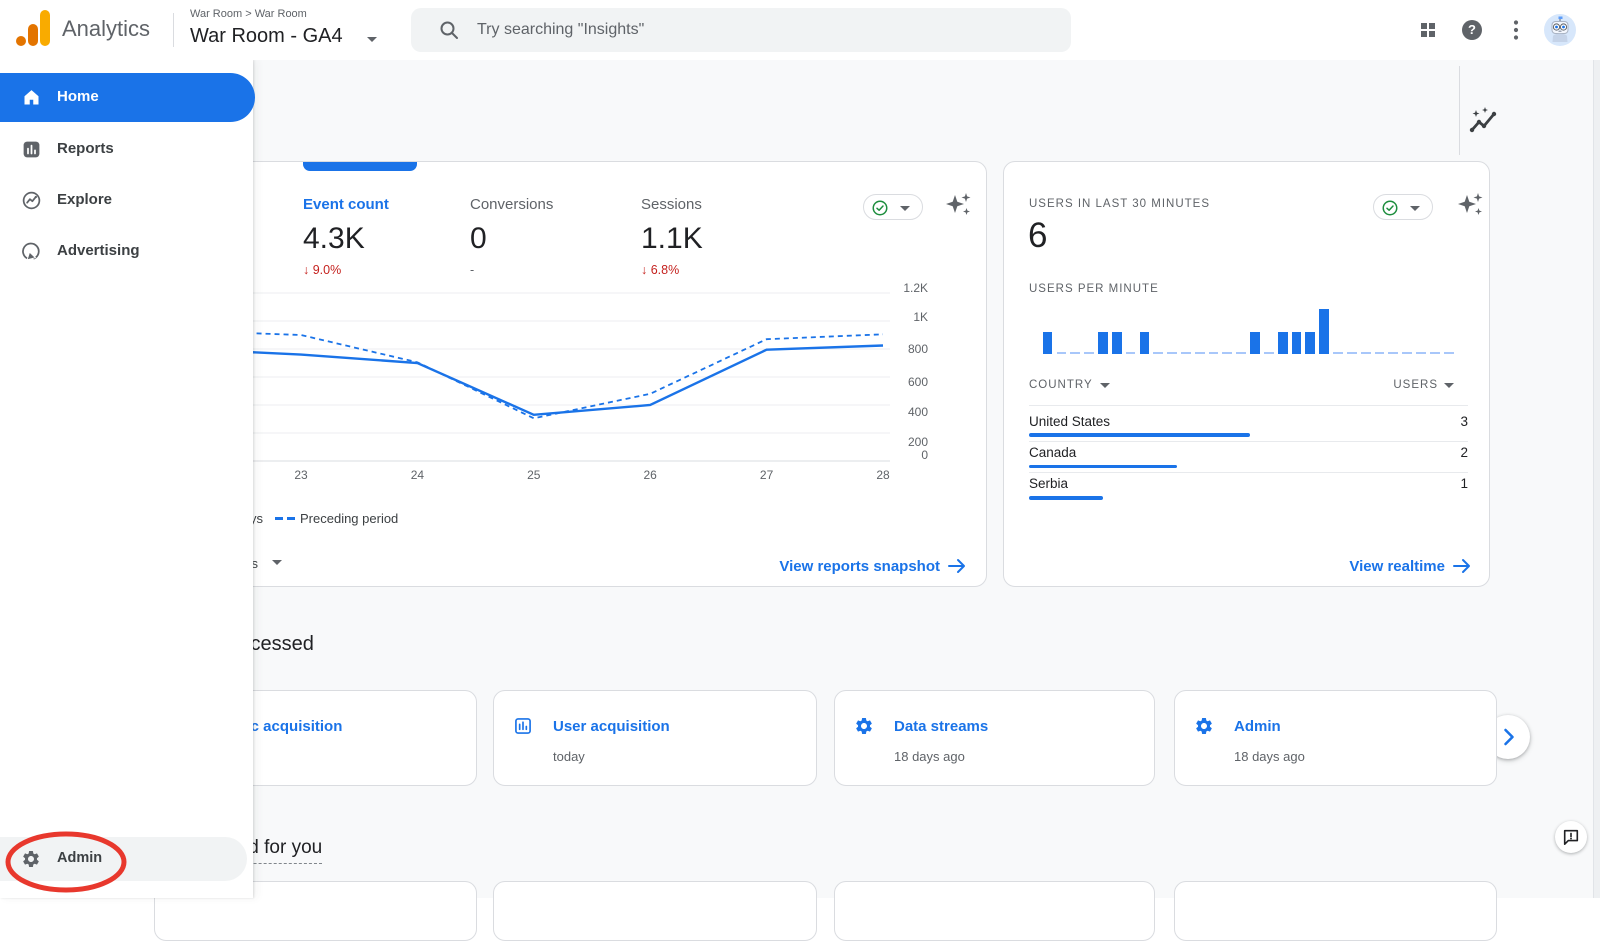 This screenshot has height=941, width=1600. What do you see at coordinates (1053, 452) in the screenshot?
I see `country-name: Canada` at bounding box center [1053, 452].